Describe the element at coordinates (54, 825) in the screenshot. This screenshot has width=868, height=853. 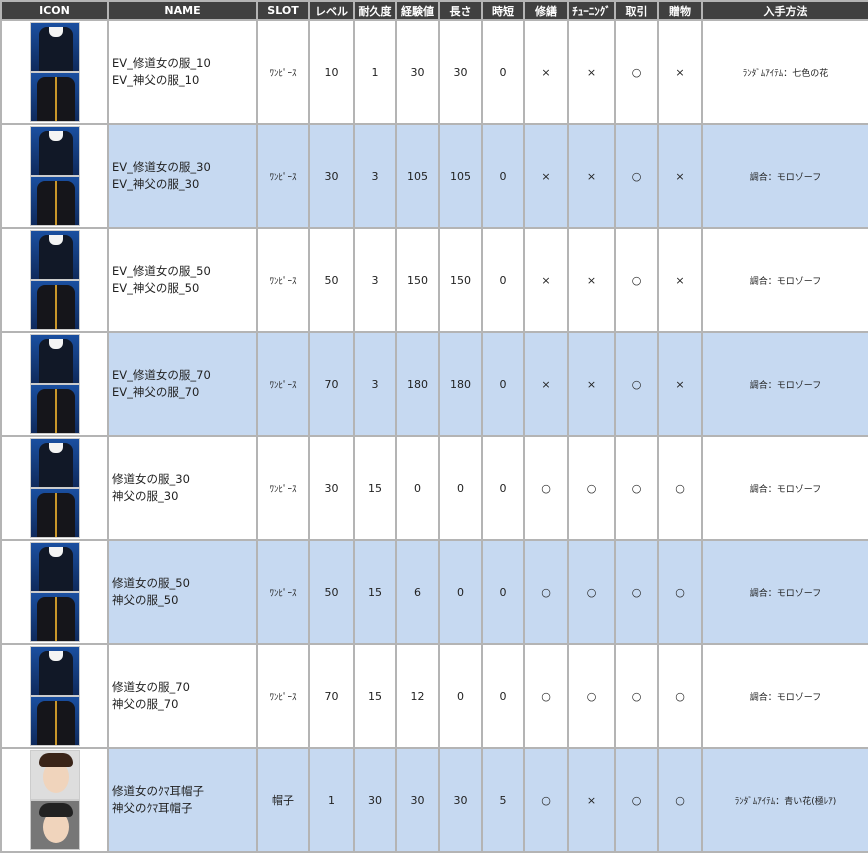
I see `priest-bear-ear-hat-icon` at that location.